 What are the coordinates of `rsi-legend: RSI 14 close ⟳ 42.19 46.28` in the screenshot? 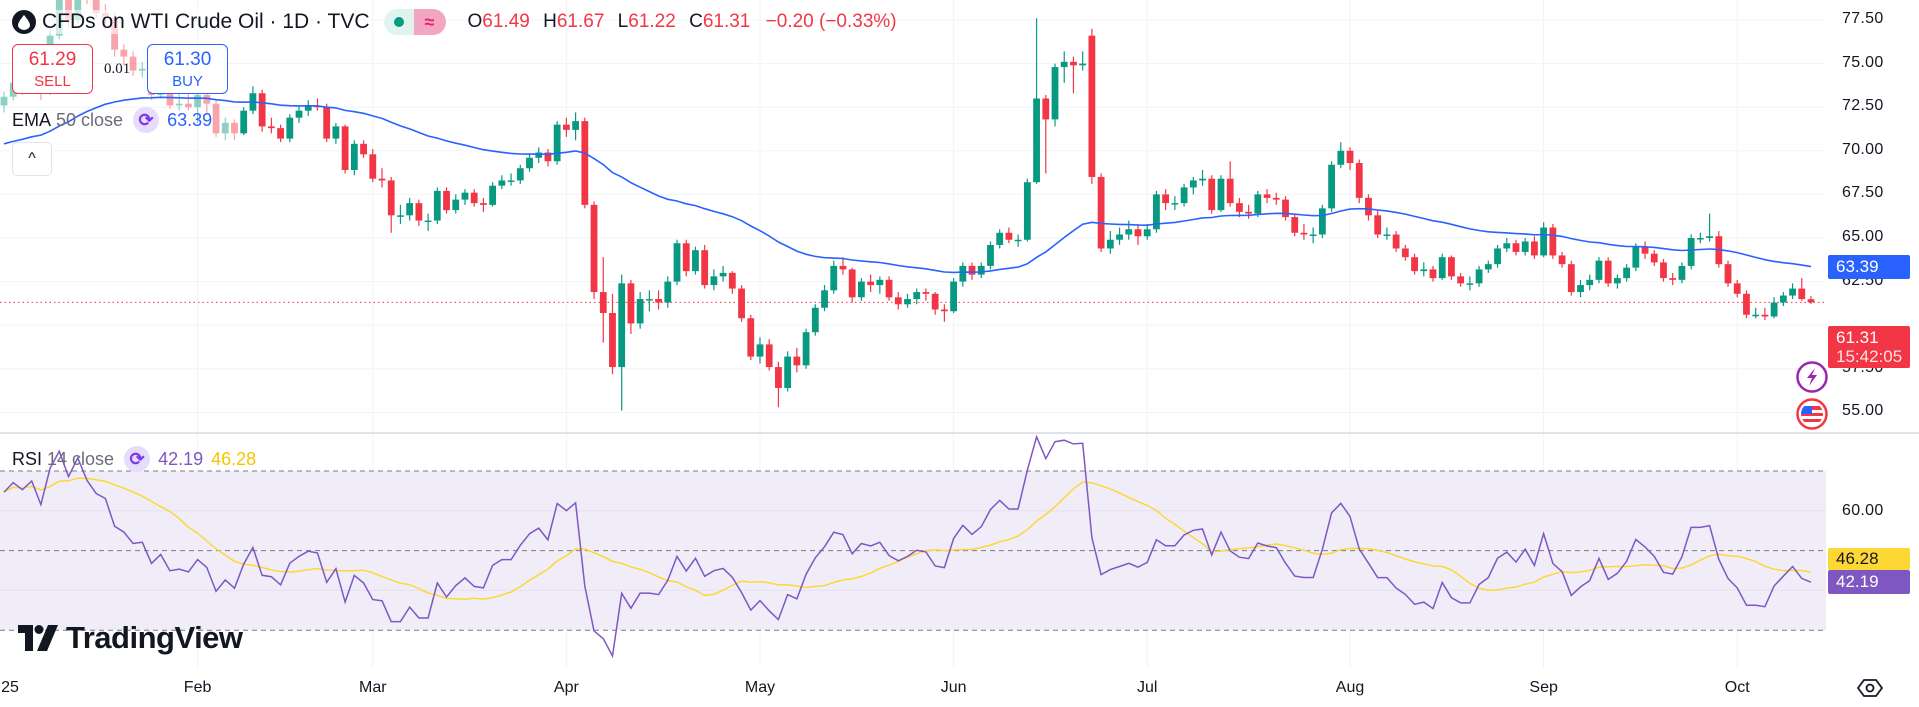 It's located at (134, 459).